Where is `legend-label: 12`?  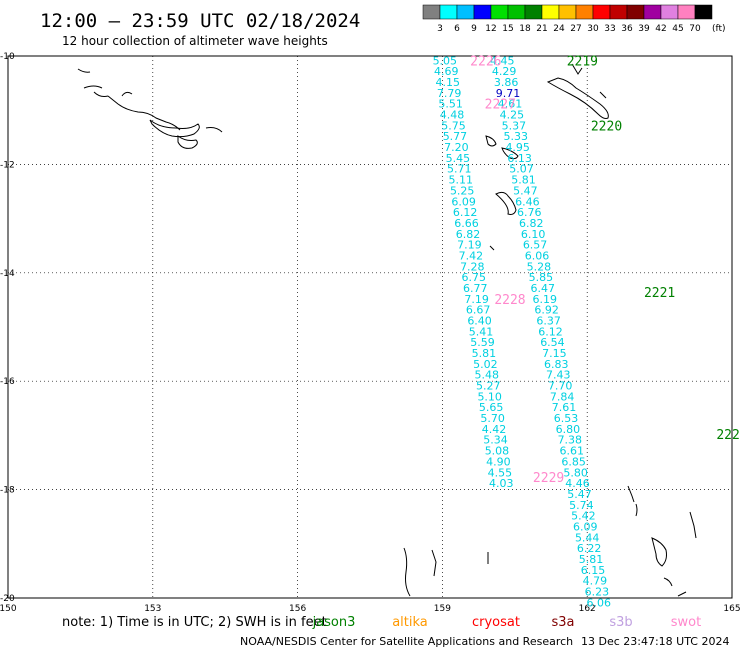
legend-label: 12 is located at coordinates (490, 29).